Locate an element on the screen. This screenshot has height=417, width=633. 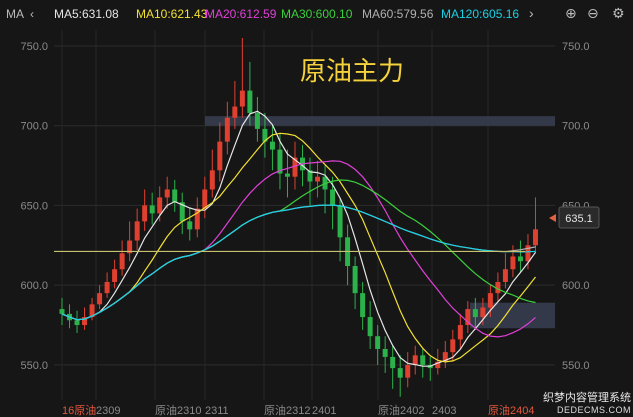
zoom-out-icon: ⊖ is located at coordinates (593, 13).